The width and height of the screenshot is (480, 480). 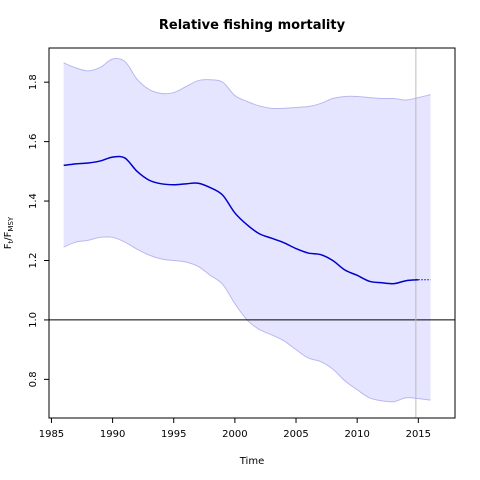 What do you see at coordinates (33, 142) in the screenshot?
I see `y-tick-label: 1.6` at bounding box center [33, 142].